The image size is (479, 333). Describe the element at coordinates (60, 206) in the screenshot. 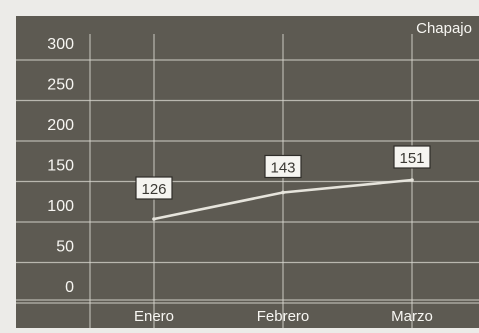

I see `y-tick-label: 100` at that location.